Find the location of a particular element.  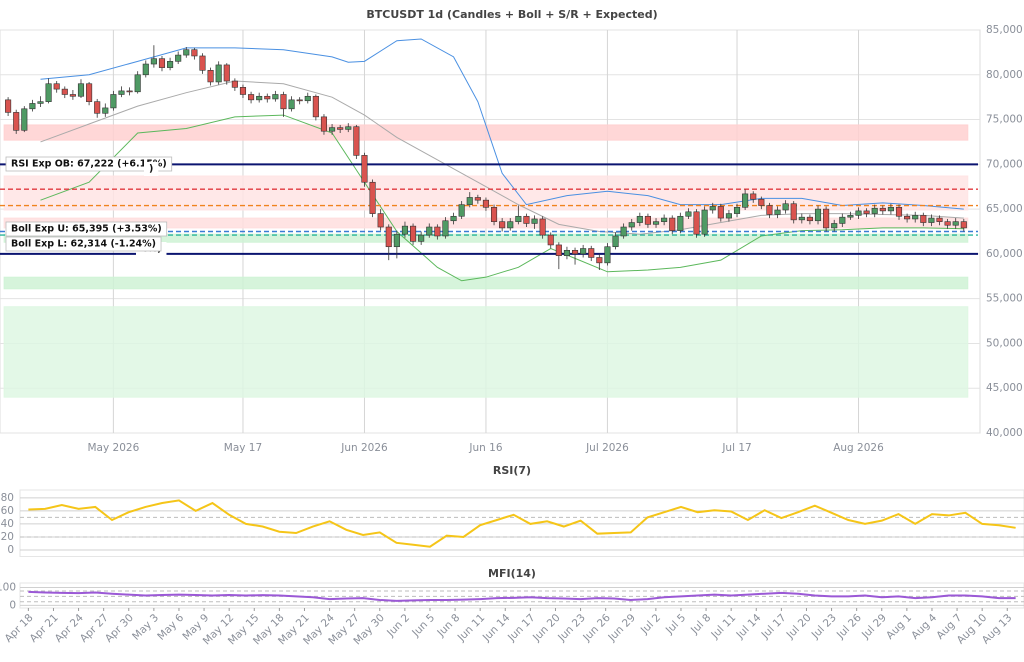

x-tick-label: Jun 20 is located at coordinates (546, 628).